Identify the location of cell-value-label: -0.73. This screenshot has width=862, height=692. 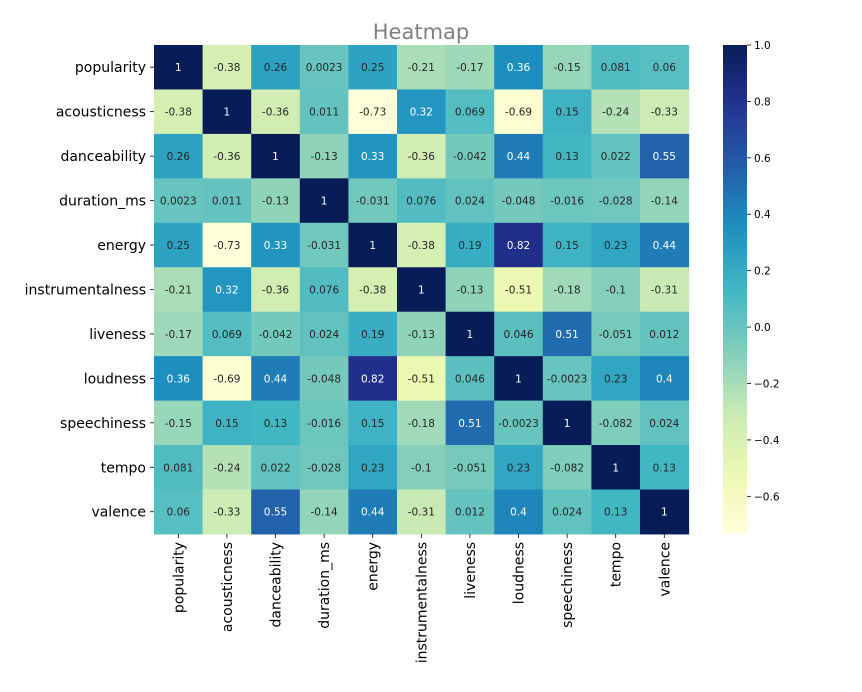
(372, 113).